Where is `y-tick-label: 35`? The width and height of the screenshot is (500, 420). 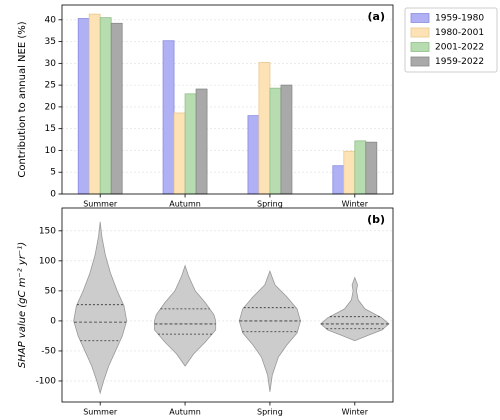
y-tick-label: 35 is located at coordinates (50, 42).